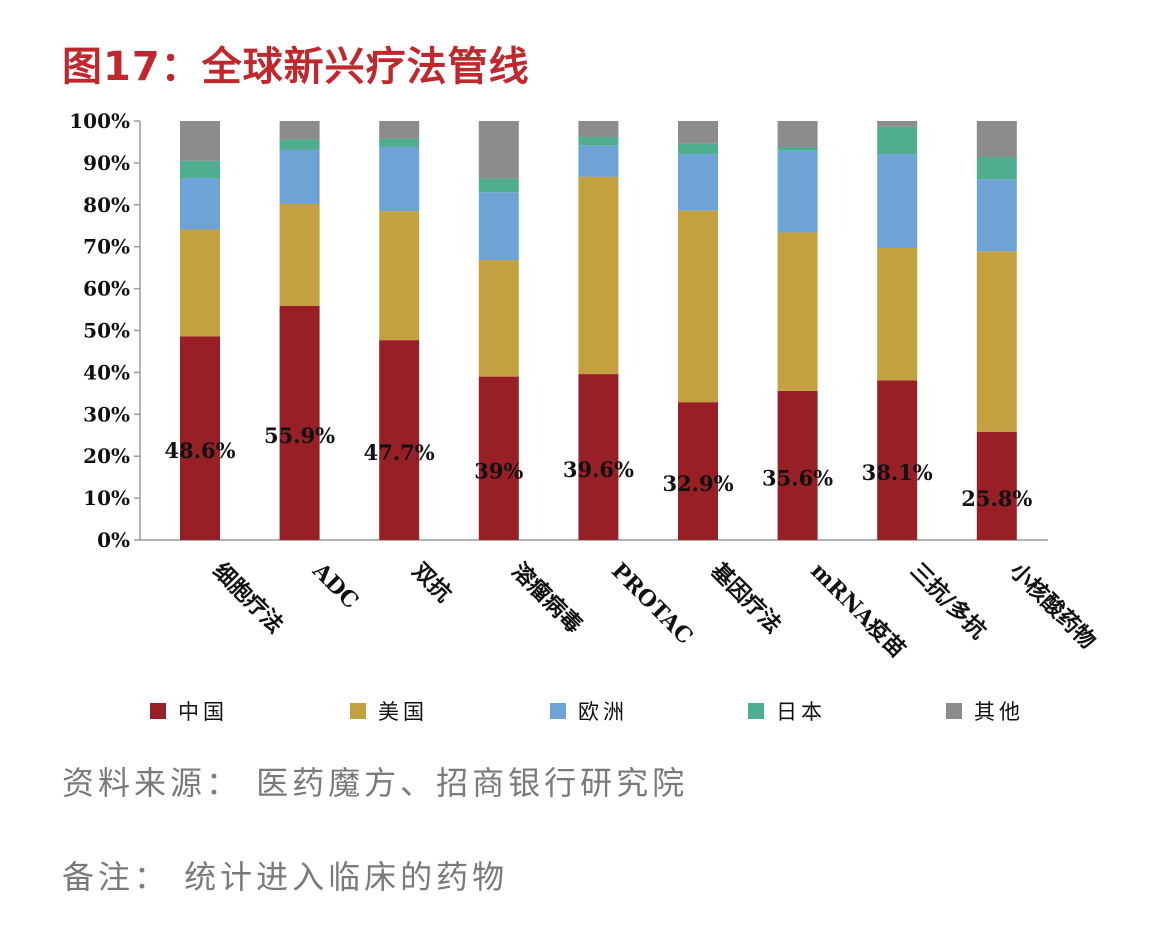 The height and width of the screenshot is (931, 1170). Describe the element at coordinates (797, 477) in the screenshot. I see `data-label: 35.6%` at that location.